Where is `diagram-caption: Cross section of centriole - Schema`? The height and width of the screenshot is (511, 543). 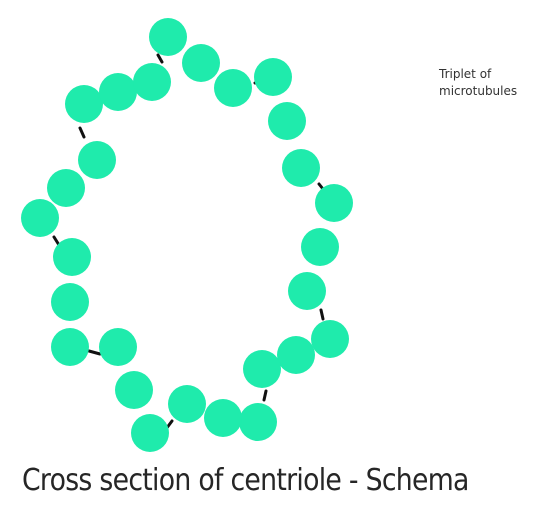
diagram-caption: Cross section of centriole - Schema is located at coordinates (245, 480).